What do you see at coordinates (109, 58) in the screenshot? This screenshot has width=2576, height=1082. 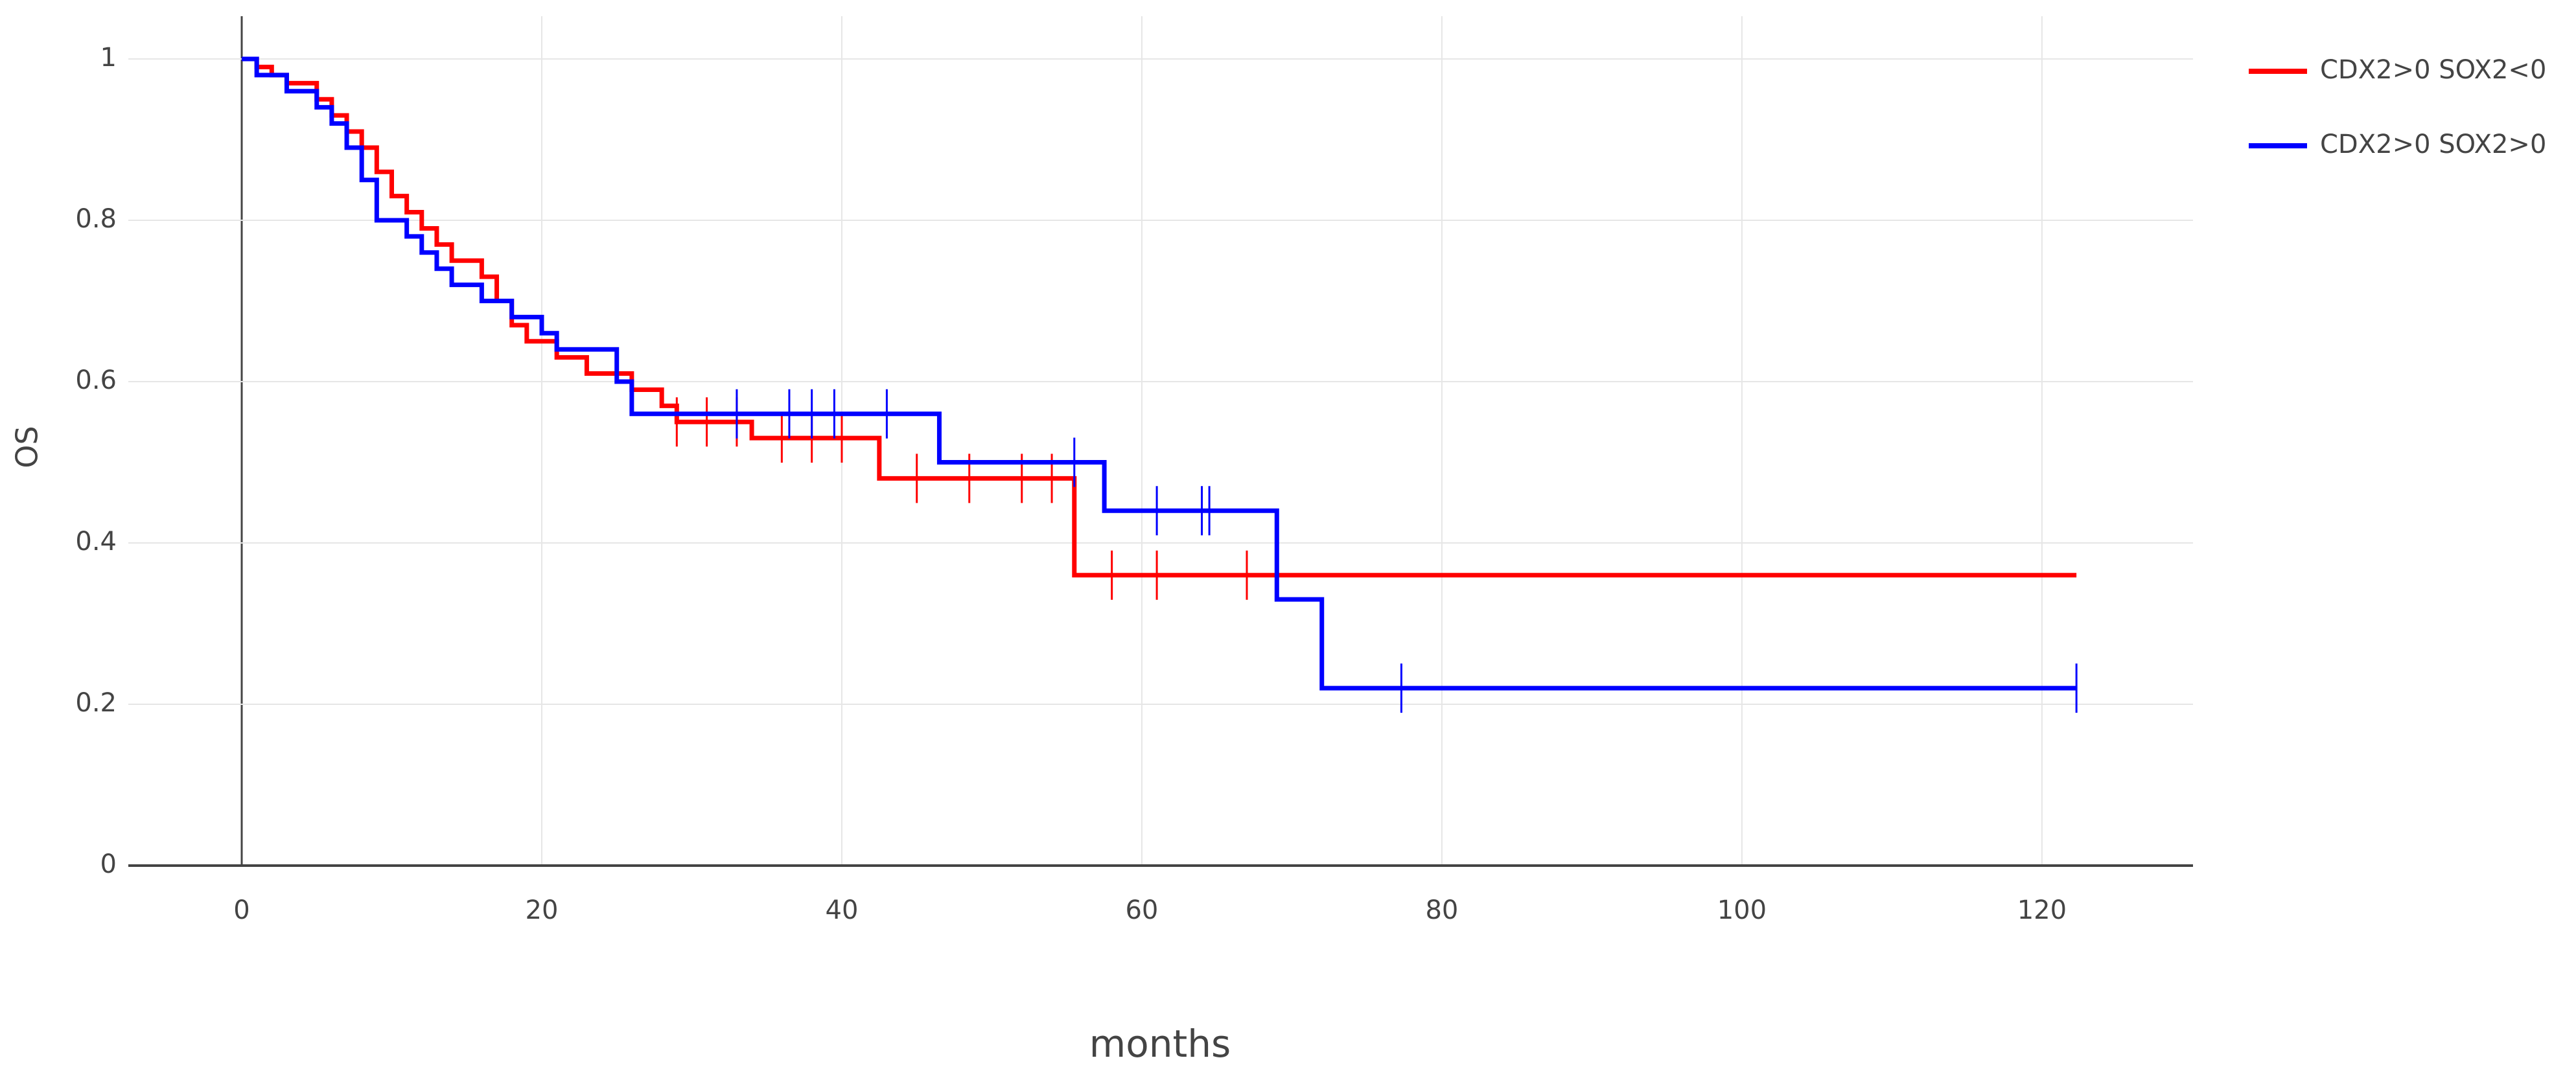 I see `y-tick-label: 1` at bounding box center [109, 58].